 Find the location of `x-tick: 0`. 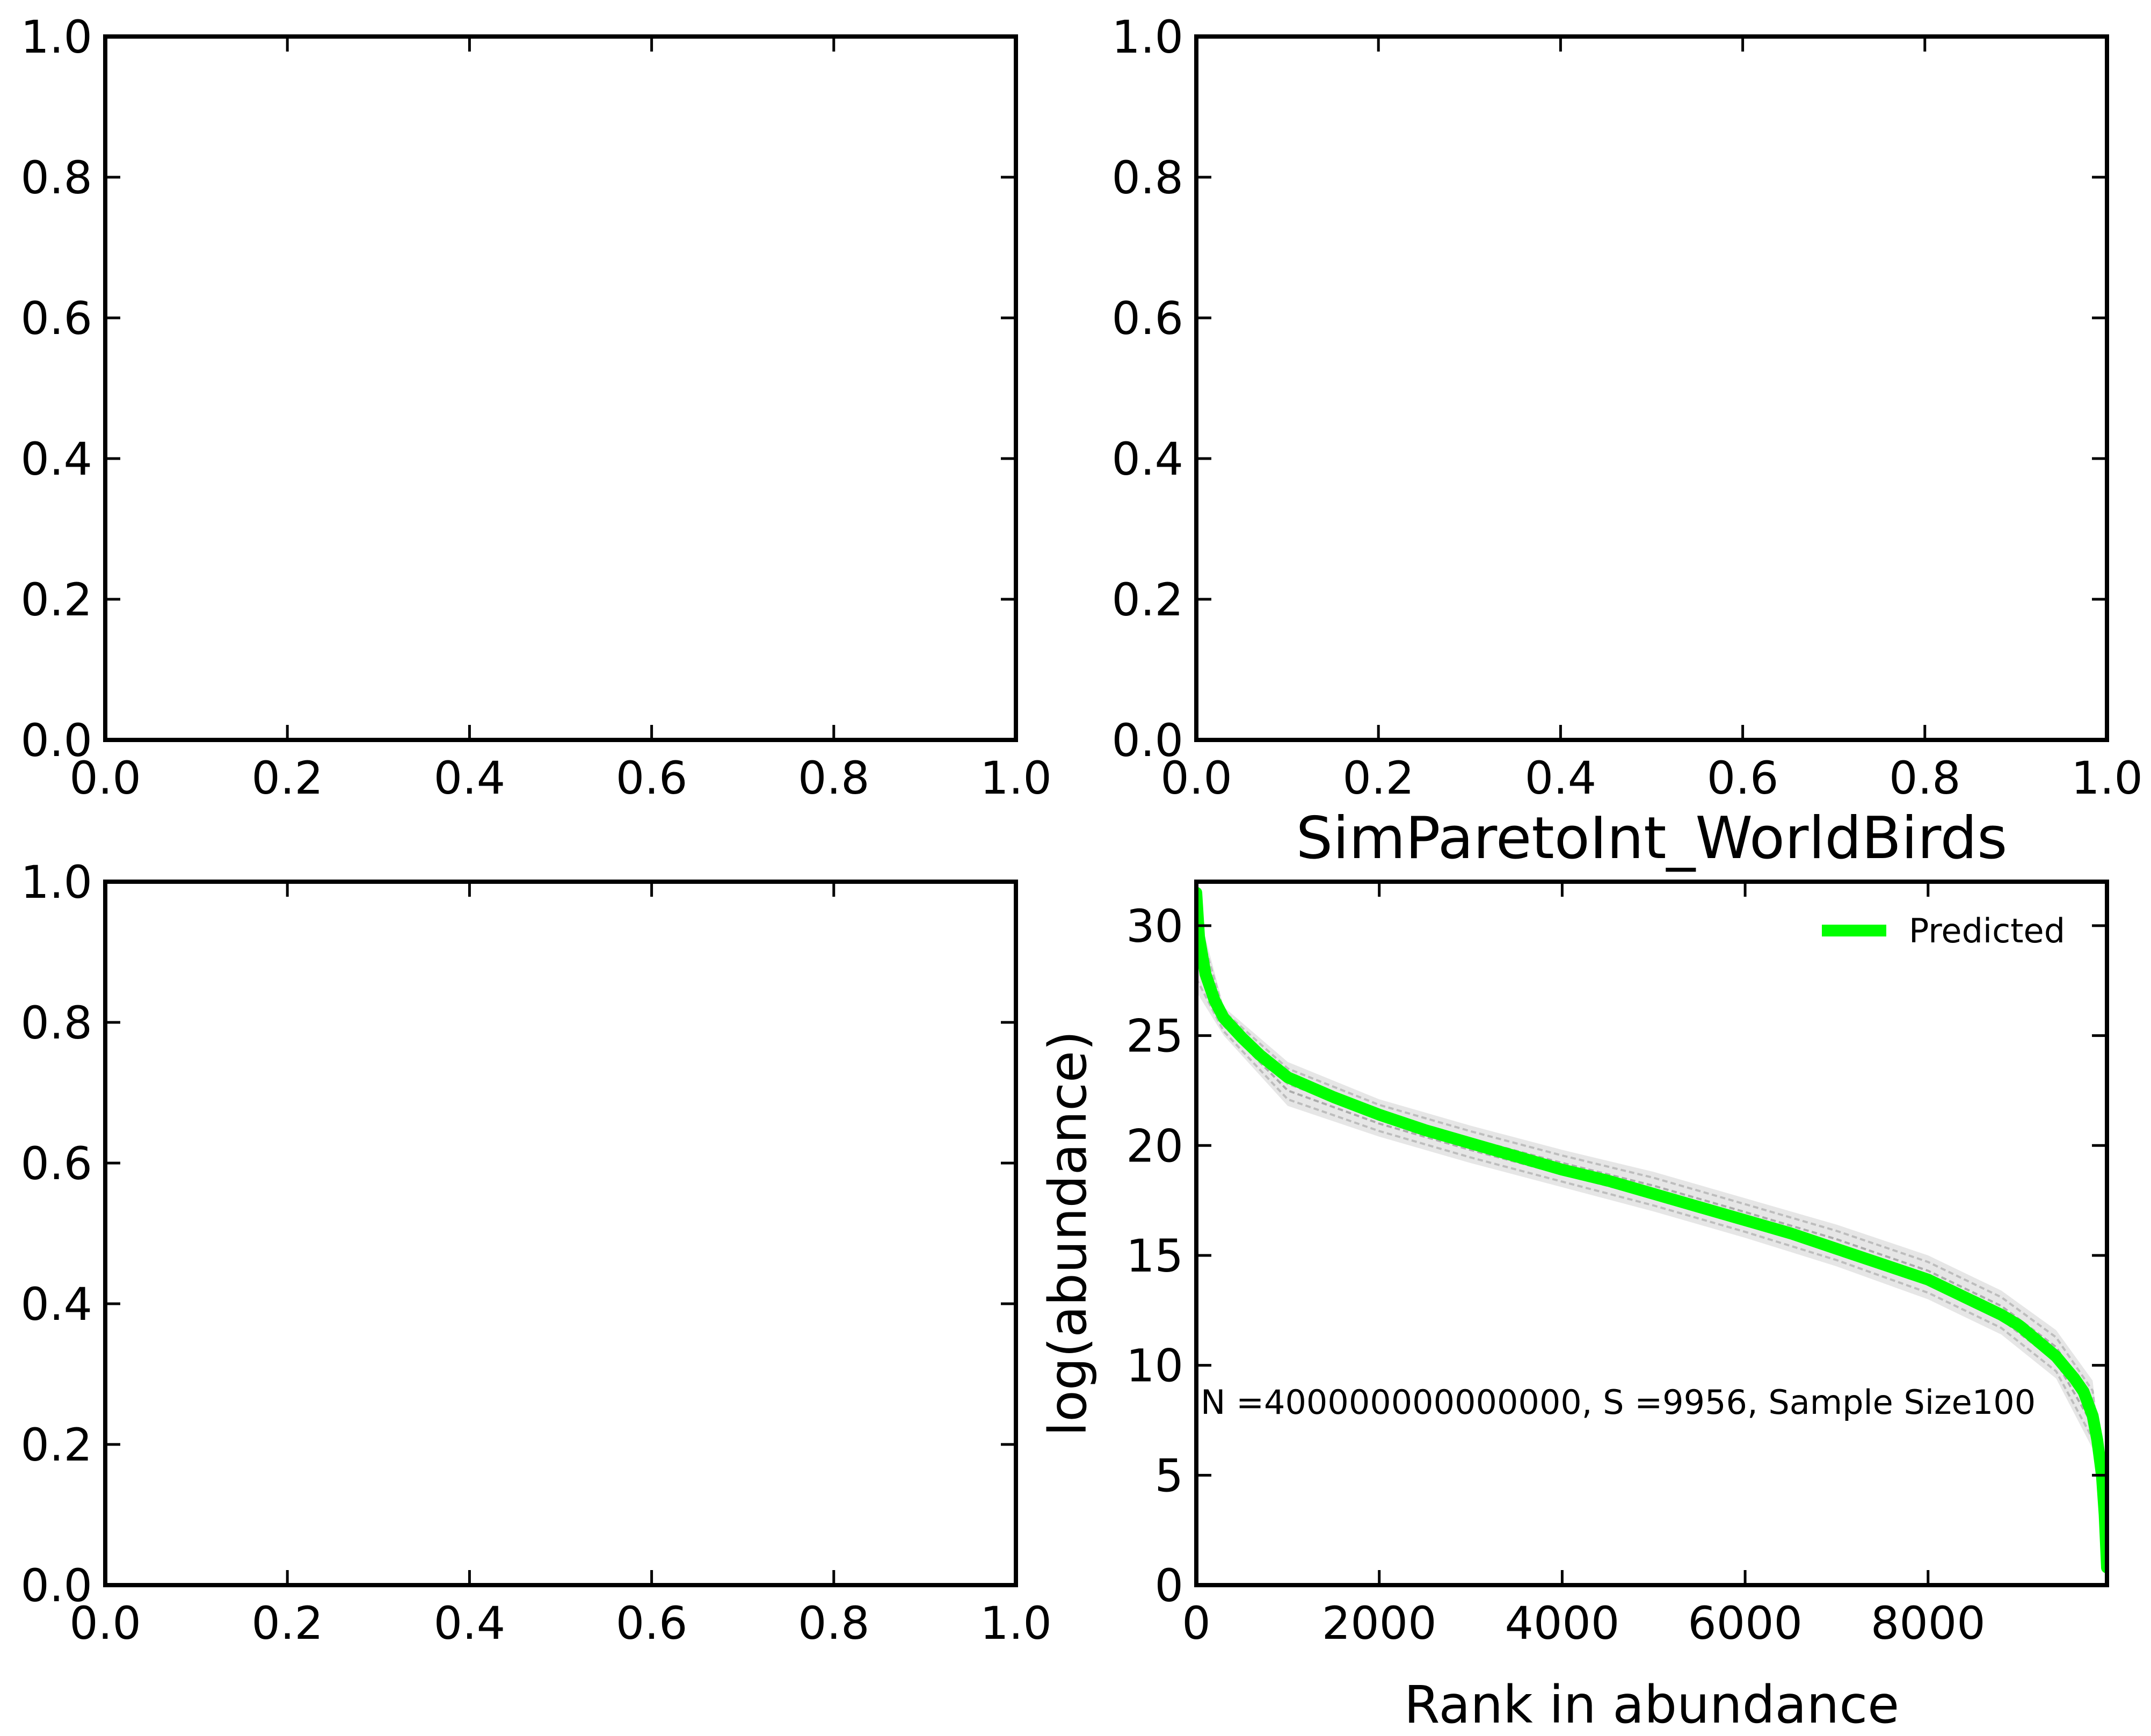

x-tick: 0 is located at coordinates (1196, 1266).